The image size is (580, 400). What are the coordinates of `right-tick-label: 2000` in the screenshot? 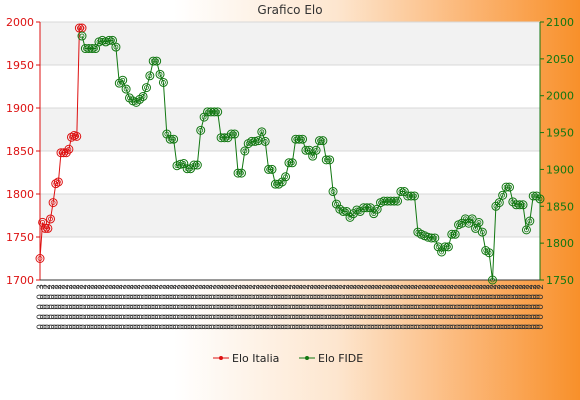 It's located at (560, 96).